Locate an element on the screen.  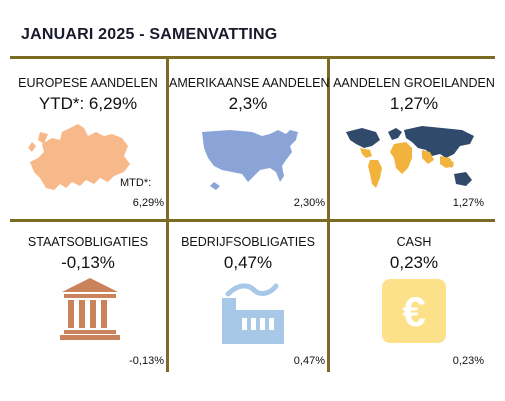
note-value: 6,29% is located at coordinates (148, 203).